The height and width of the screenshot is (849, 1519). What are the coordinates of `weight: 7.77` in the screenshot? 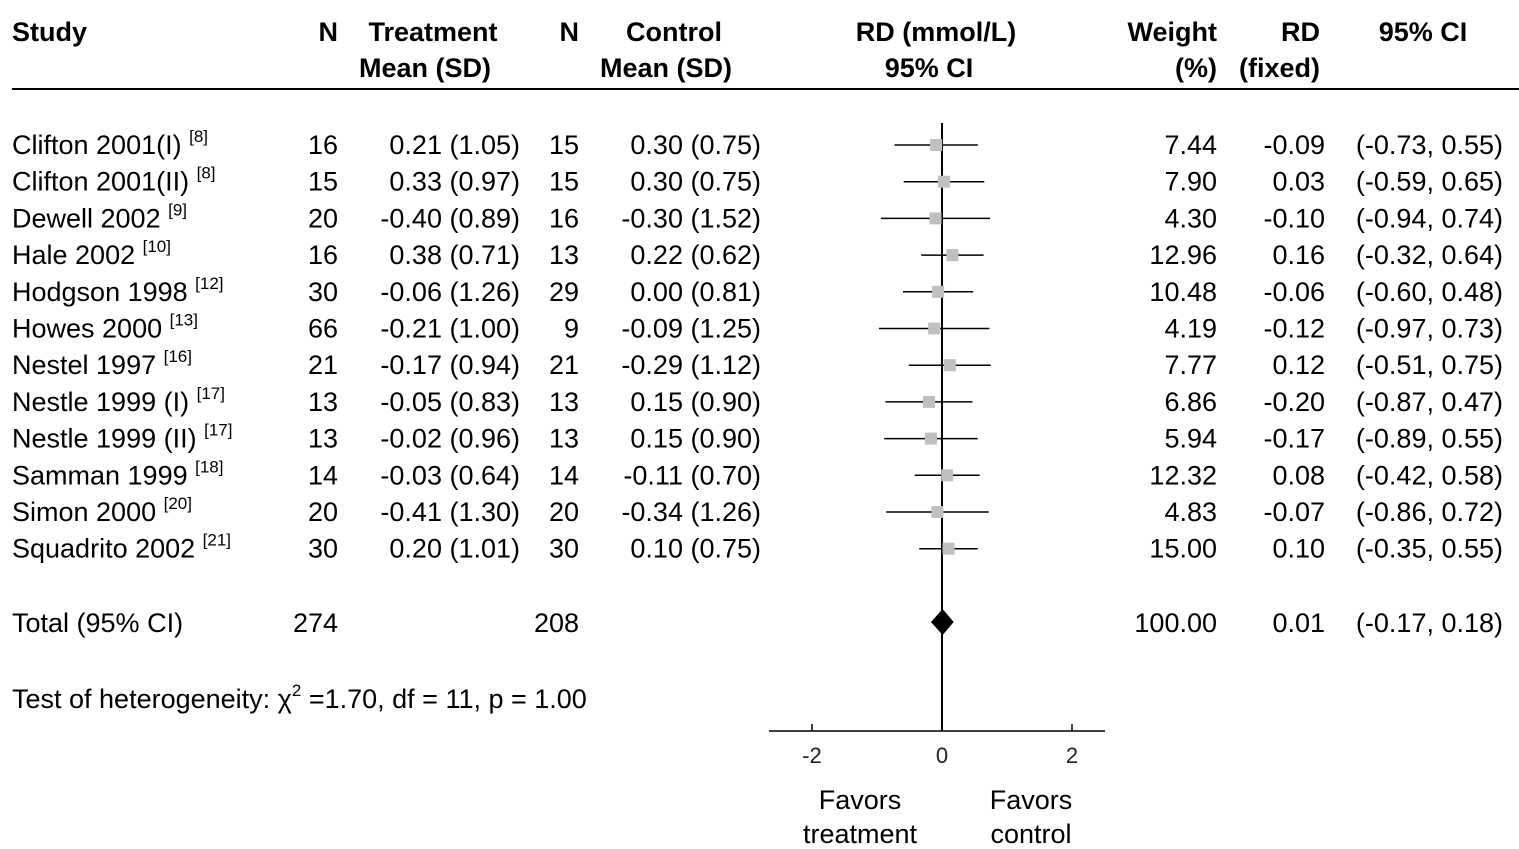 It's located at (1190, 365).